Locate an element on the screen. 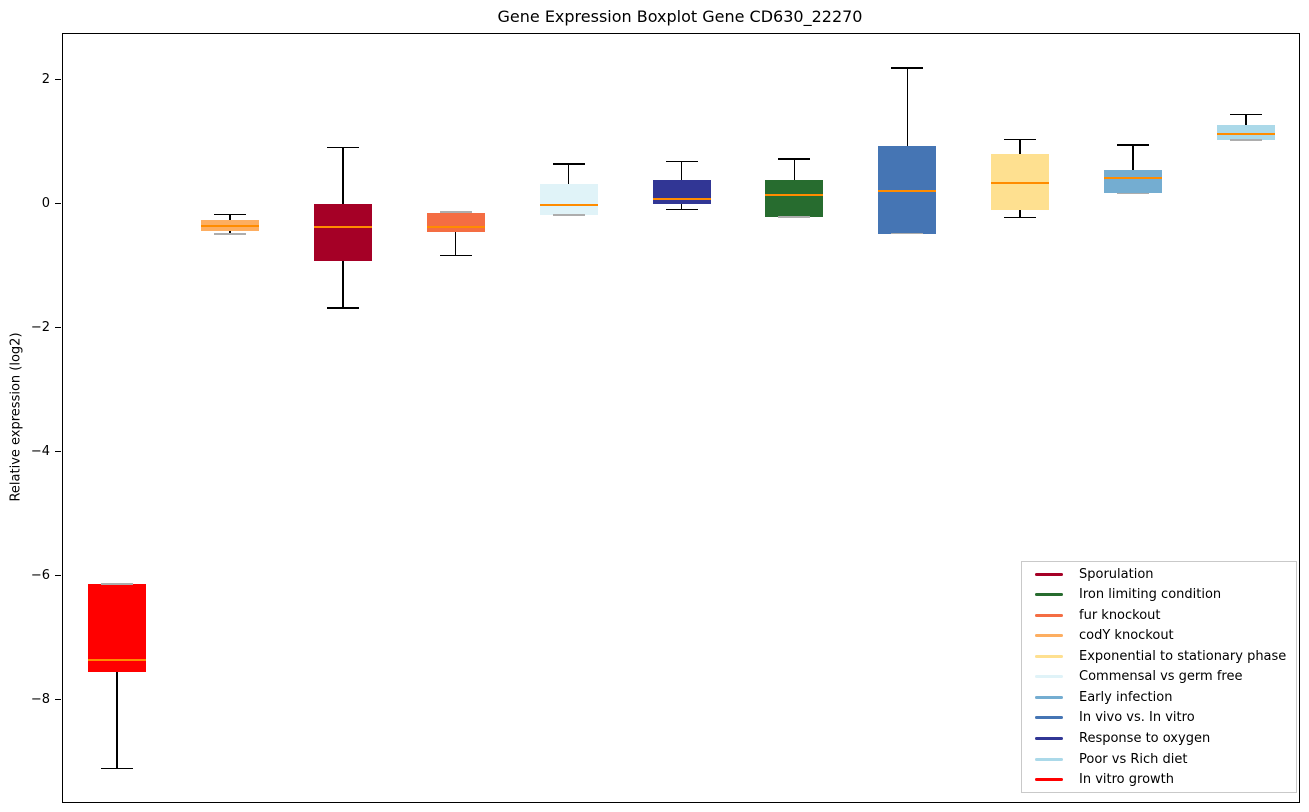 This screenshot has height=812, width=1309. legend-item-2: fur knockout is located at coordinates (1161, 615).